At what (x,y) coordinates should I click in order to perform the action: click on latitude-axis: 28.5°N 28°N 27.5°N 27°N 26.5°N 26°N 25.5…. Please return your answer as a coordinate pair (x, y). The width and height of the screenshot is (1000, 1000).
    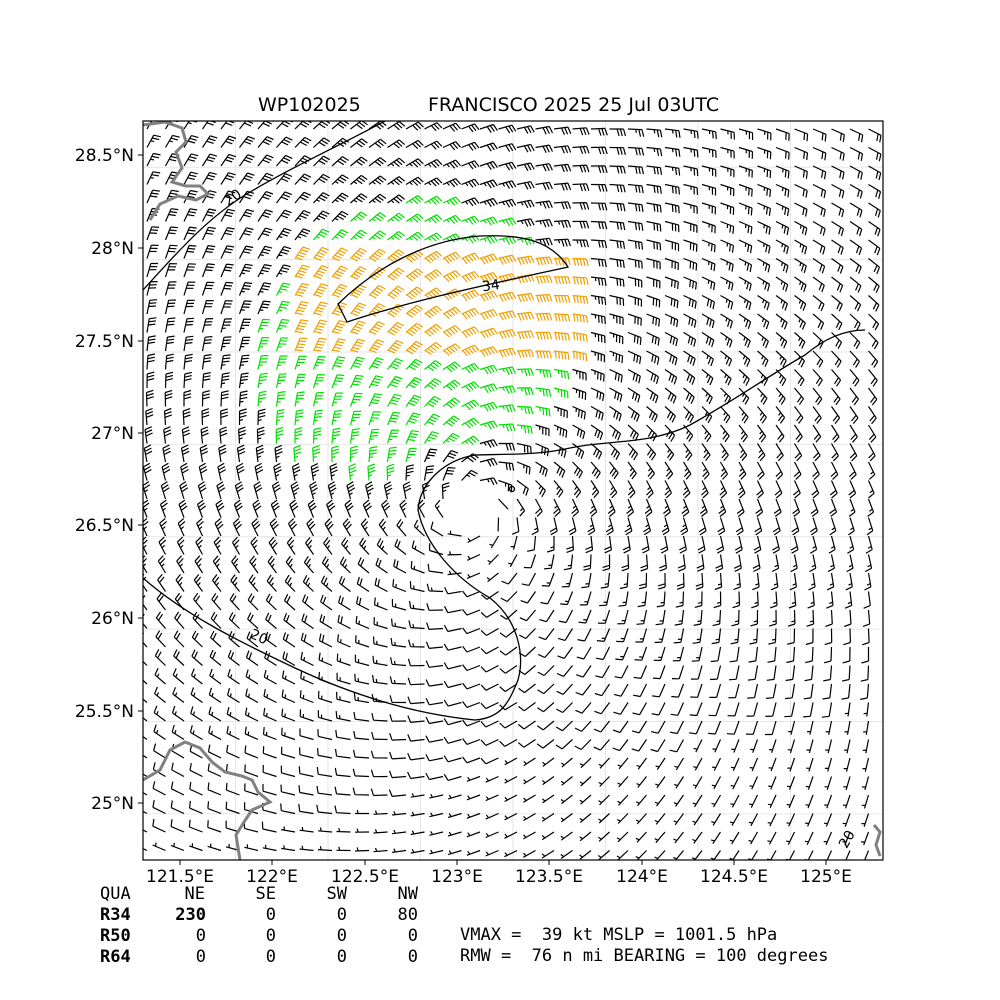
    Looking at the image, I should click on (109, 480).